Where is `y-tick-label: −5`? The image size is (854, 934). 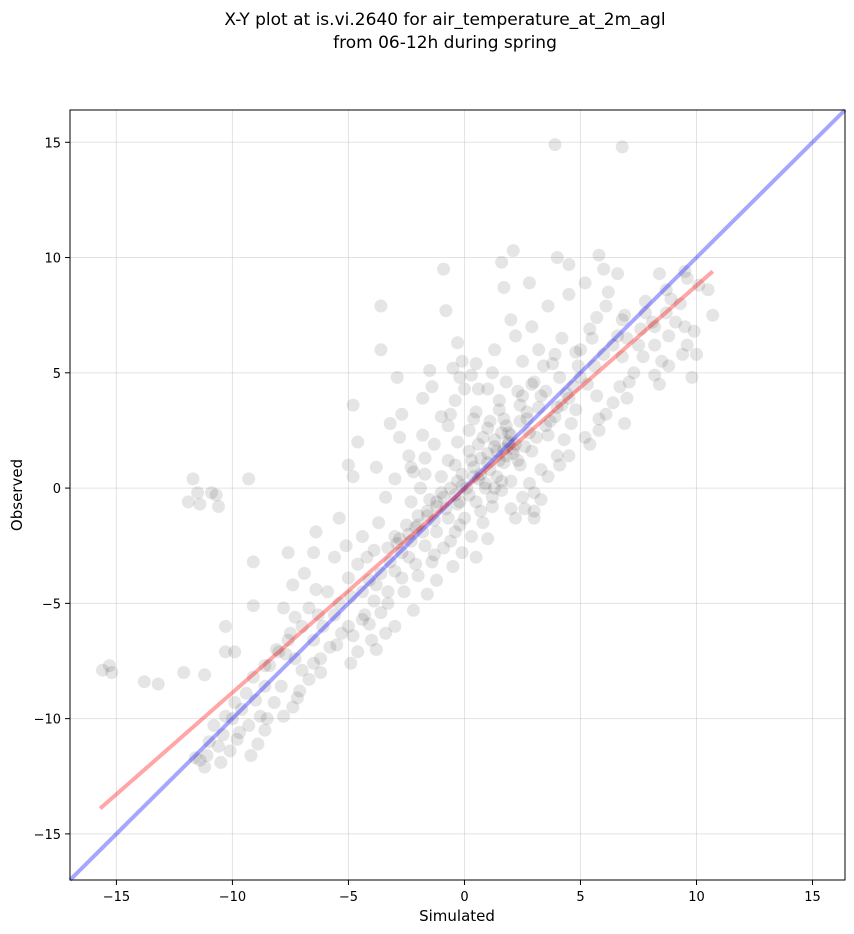 y-tick-label: −5 is located at coordinates (51, 604).